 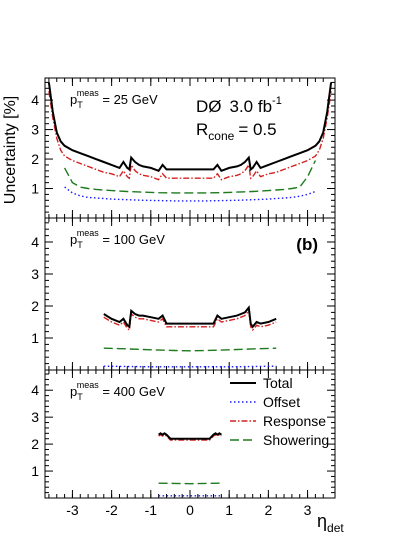 I want to click on pt-label: pTmeas = 100 GeV, so click(x=117, y=239).